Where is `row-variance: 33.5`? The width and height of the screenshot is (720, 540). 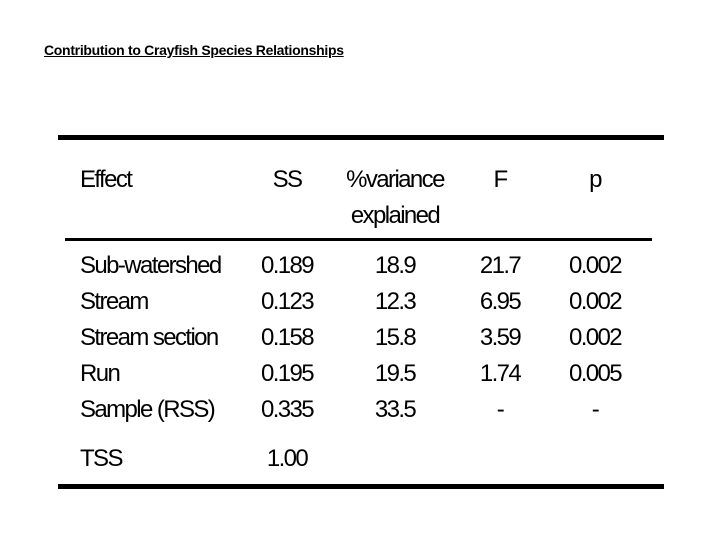 row-variance: 33.5 is located at coordinates (395, 409).